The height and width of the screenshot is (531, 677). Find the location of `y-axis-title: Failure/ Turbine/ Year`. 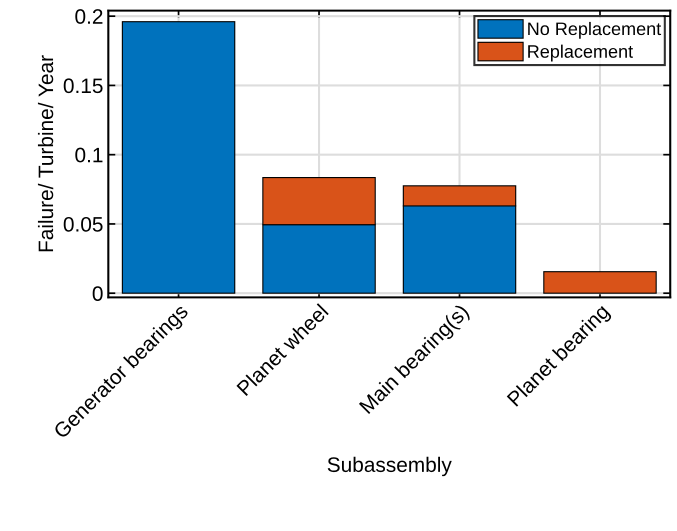

y-axis-title: Failure/ Turbine/ Year is located at coordinates (46, 153).